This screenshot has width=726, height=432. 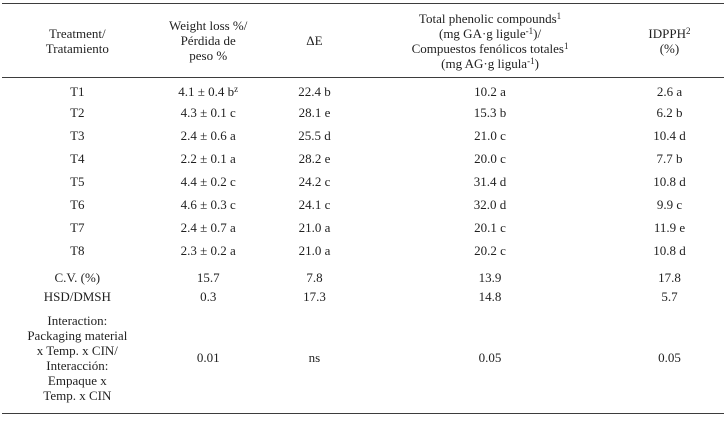 I want to click on cell-idpph: 10.4 d, so click(x=669, y=135).